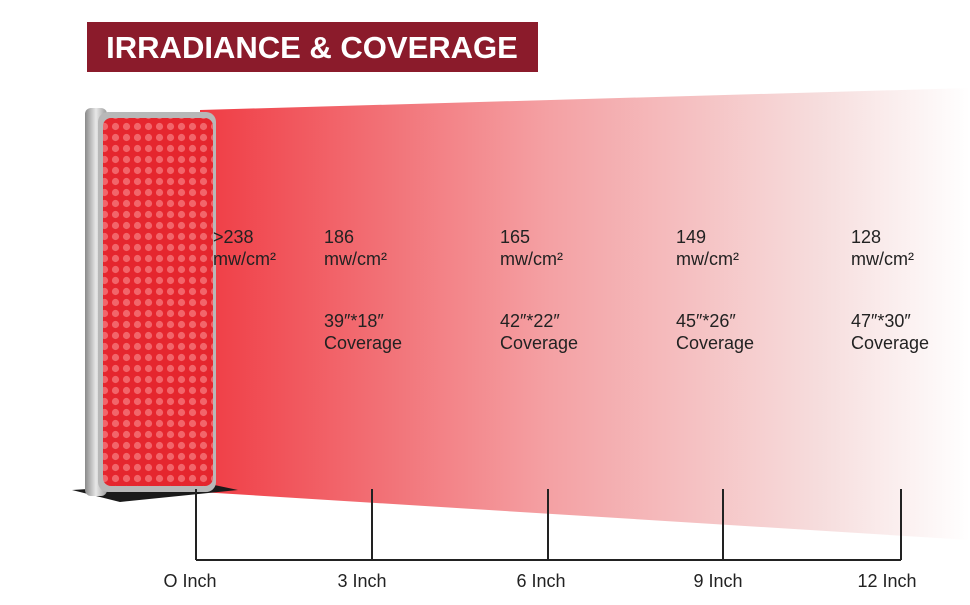 This screenshot has height=605, width=970. What do you see at coordinates (540, 581) in the screenshot?
I see `distance-label: 6 Inch` at bounding box center [540, 581].